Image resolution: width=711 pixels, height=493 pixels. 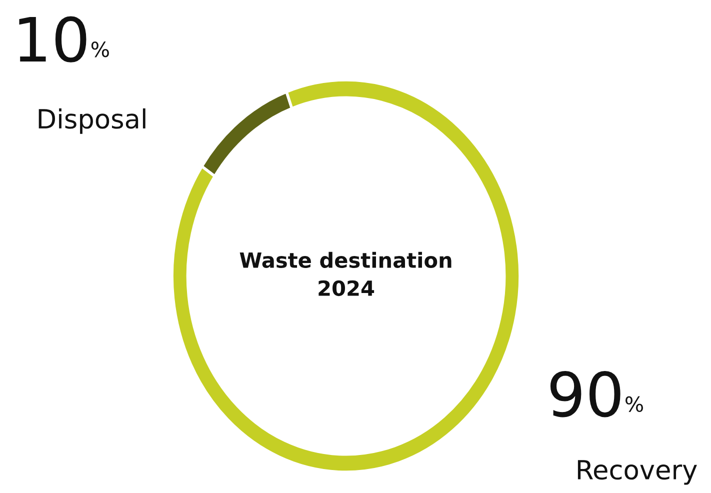 What do you see at coordinates (346, 274) in the screenshot?
I see `text: Waste destination 2024` at bounding box center [346, 274].